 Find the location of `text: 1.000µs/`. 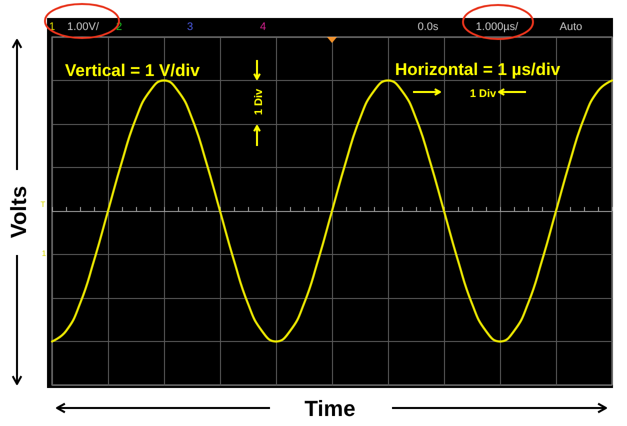

text: 1.000µs/ is located at coordinates (498, 27).